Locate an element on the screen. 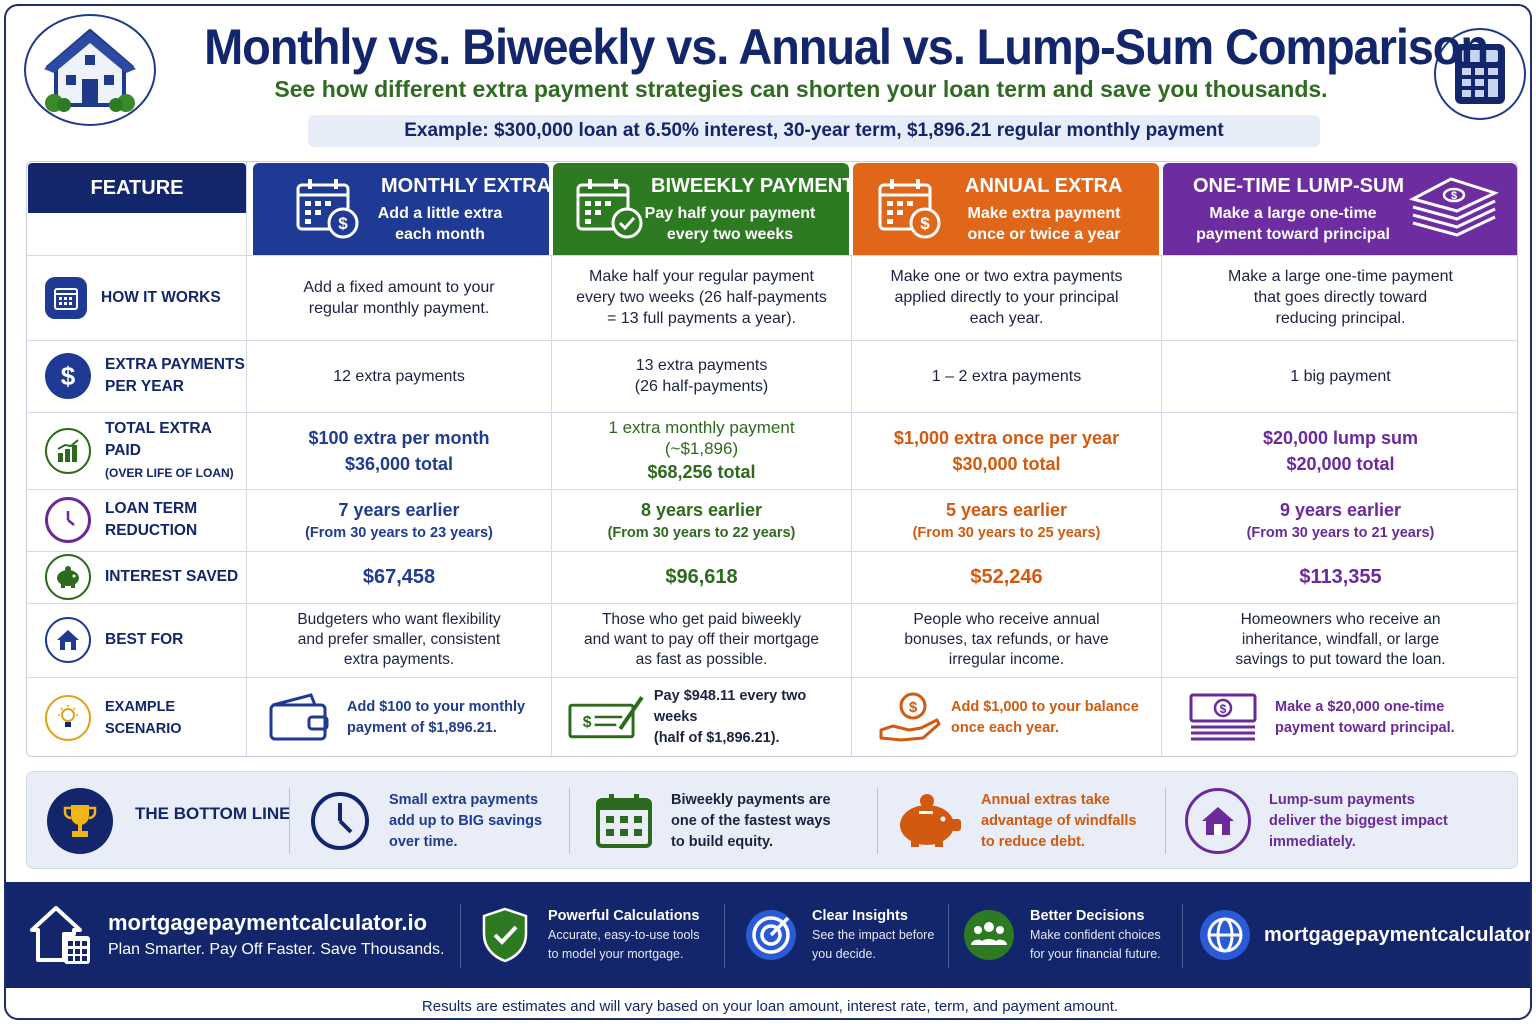 The height and width of the screenshot is (1024, 1536). piggy-bank-icon is located at coordinates (930, 820).